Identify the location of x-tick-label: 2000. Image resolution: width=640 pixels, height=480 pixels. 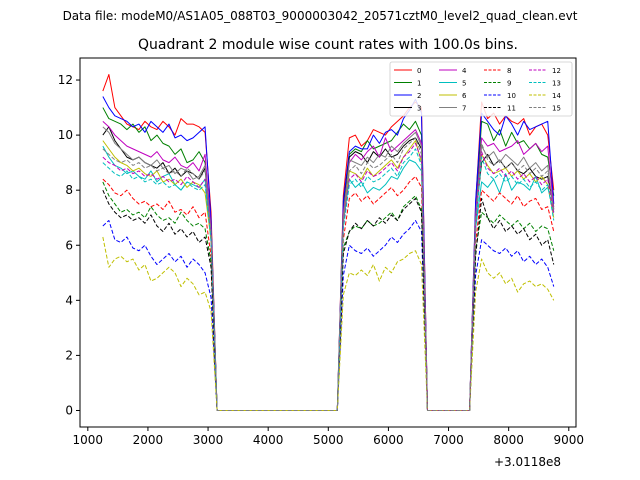
(148, 440).